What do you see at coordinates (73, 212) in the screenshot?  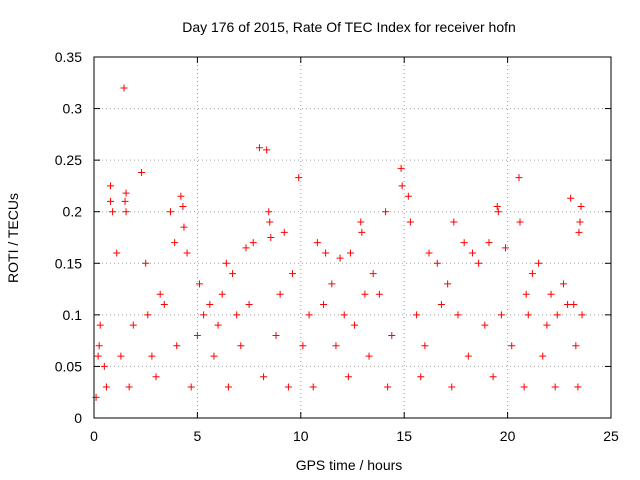 I see `y-tick-label: 0.2` at bounding box center [73, 212].